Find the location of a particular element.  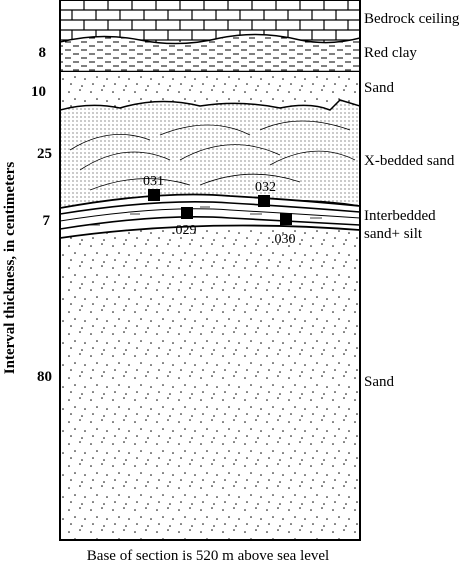

sample-label-032: 032 is located at coordinates (265, 187).